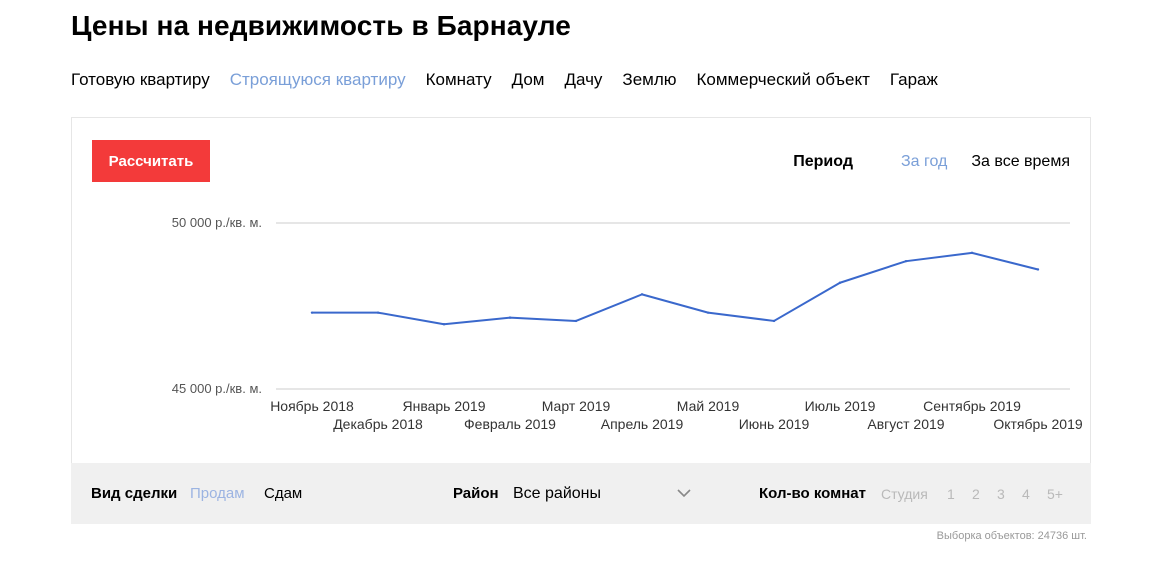 The height and width of the screenshot is (567, 1168). Describe the element at coordinates (924, 161) in the screenshot. I see `period-year-option: За год` at that location.